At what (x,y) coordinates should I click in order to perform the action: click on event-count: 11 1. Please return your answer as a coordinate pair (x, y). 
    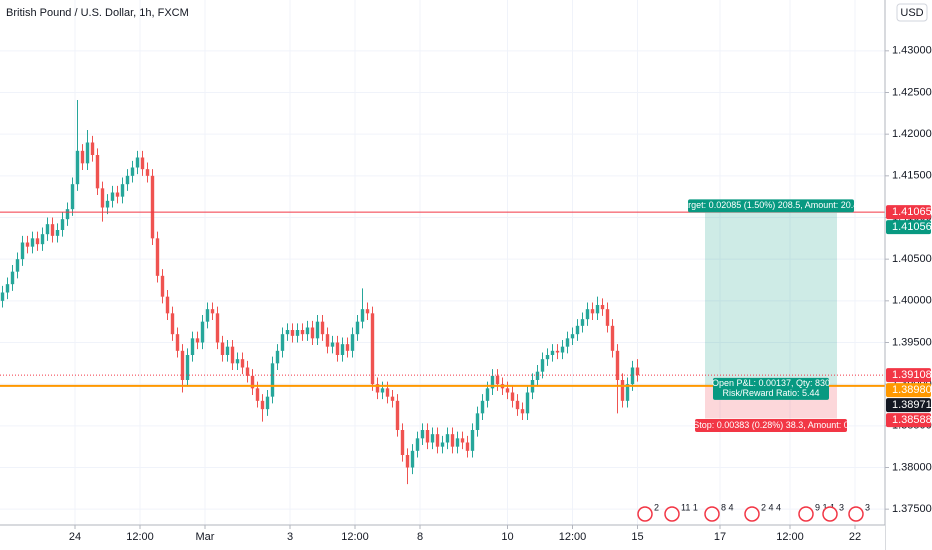
    Looking at the image, I should click on (689, 507).